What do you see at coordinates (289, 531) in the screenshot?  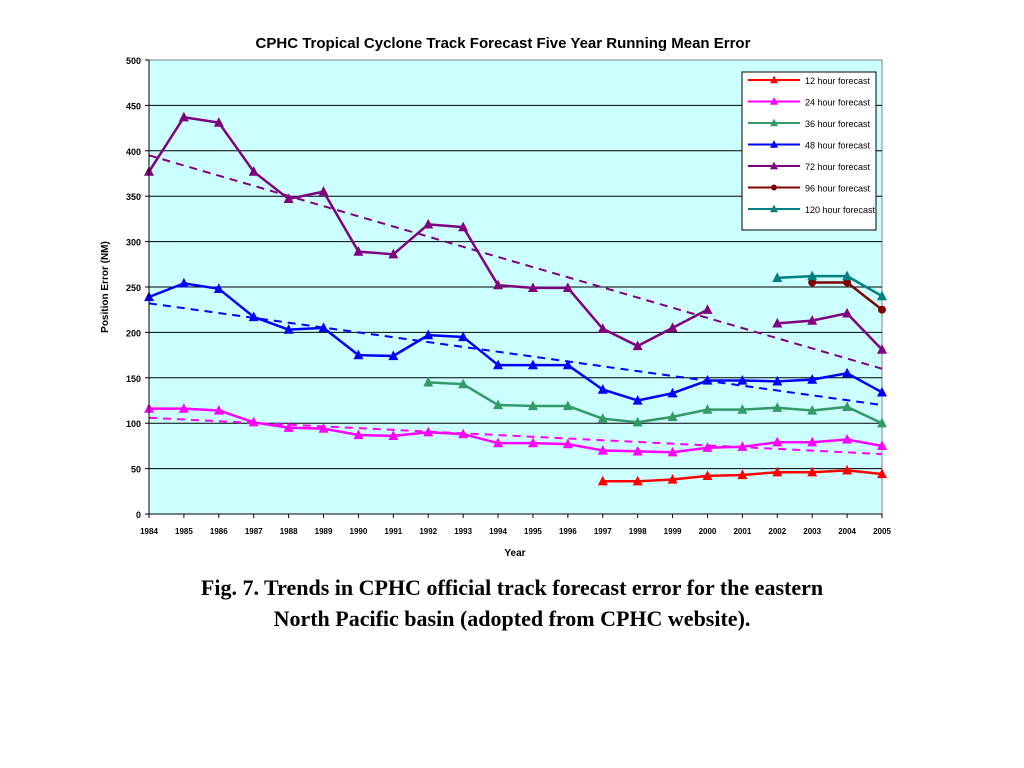 I see `x-tick-label: 1988` at bounding box center [289, 531].